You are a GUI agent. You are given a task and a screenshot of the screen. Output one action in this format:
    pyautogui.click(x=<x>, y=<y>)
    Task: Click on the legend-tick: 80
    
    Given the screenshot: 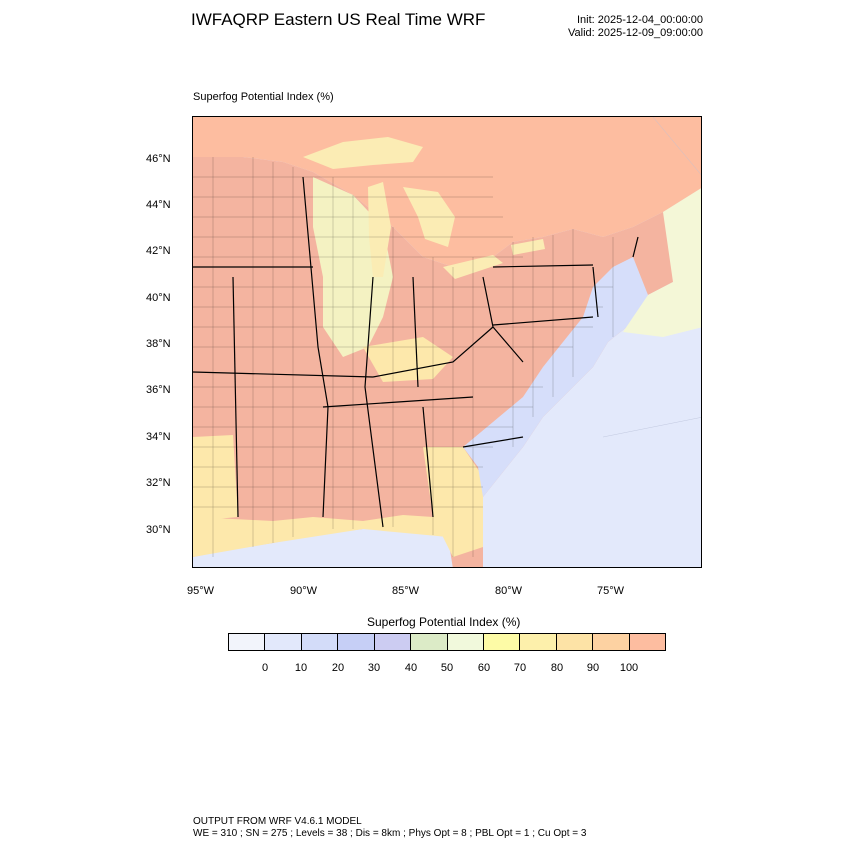 What is the action you would take?
    pyautogui.click(x=557, y=668)
    